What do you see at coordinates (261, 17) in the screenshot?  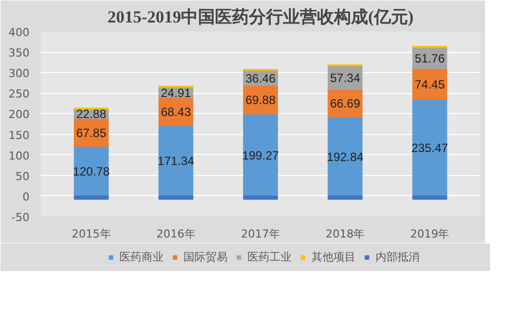 I see `chart-title: 2015-2019中国医药分行业营收构成(亿元)` at bounding box center [261, 17].